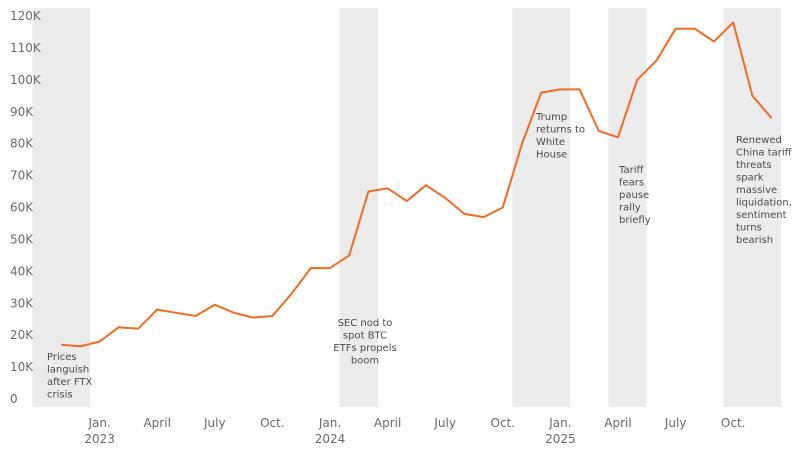 The height and width of the screenshot is (459, 792). What do you see at coordinates (14, 399) in the screenshot?
I see `y-tick-label: 0` at bounding box center [14, 399].